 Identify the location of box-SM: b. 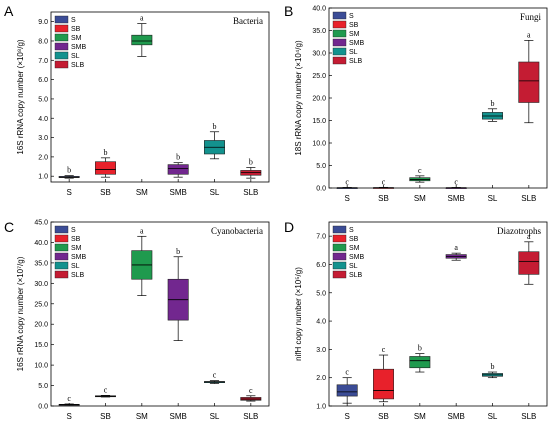
(420, 358).